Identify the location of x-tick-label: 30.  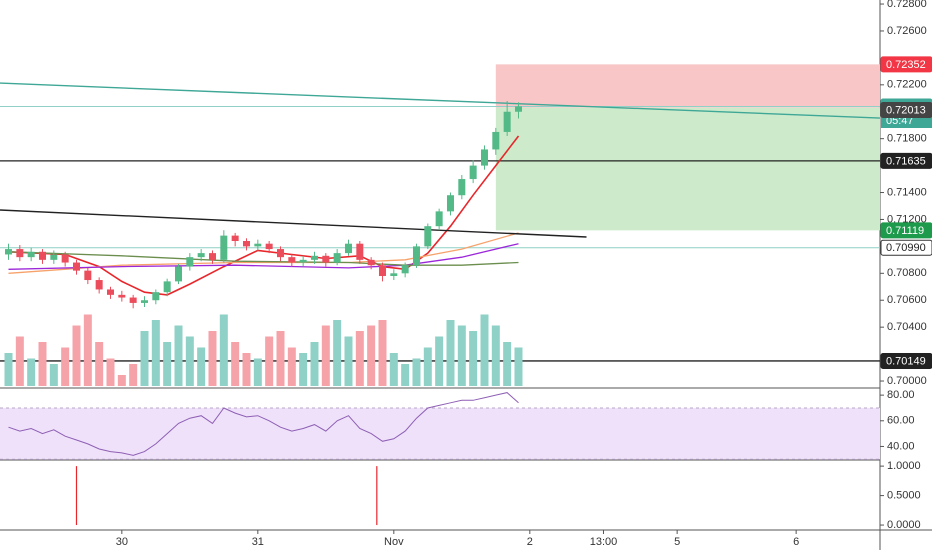
(122, 542).